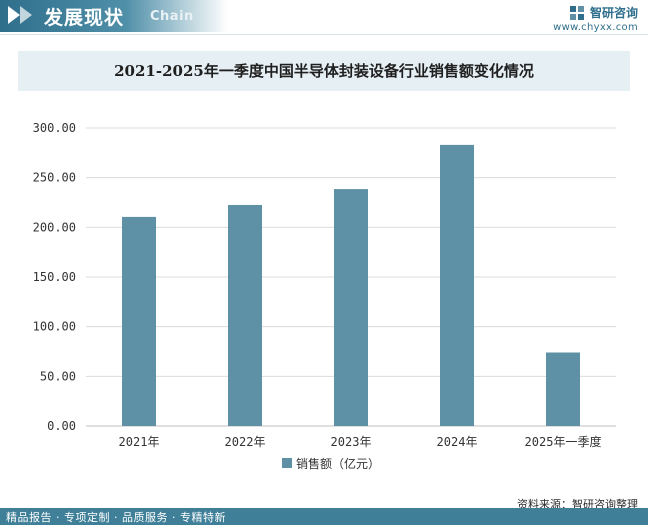 The image size is (648, 525). Describe the element at coordinates (287, 463) in the screenshot. I see `legend-swatch` at that location.